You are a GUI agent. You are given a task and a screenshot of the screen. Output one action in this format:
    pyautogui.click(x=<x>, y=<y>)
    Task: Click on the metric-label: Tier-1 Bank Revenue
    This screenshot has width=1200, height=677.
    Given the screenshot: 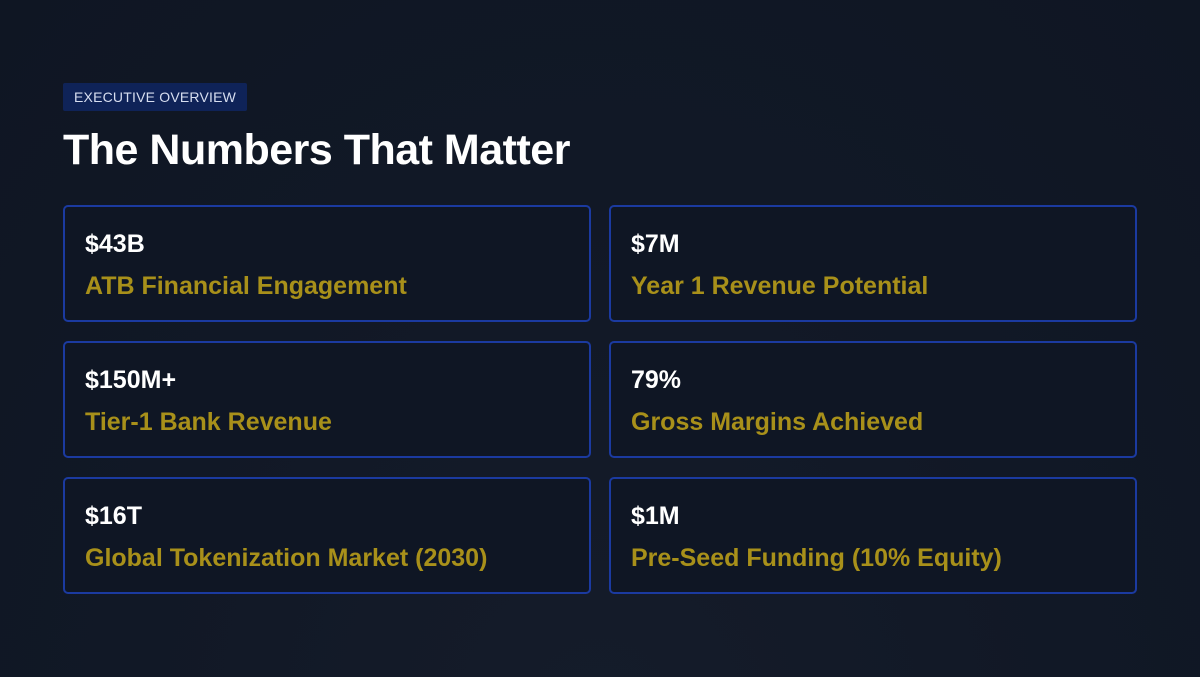 What is the action you would take?
    pyautogui.click(x=208, y=422)
    